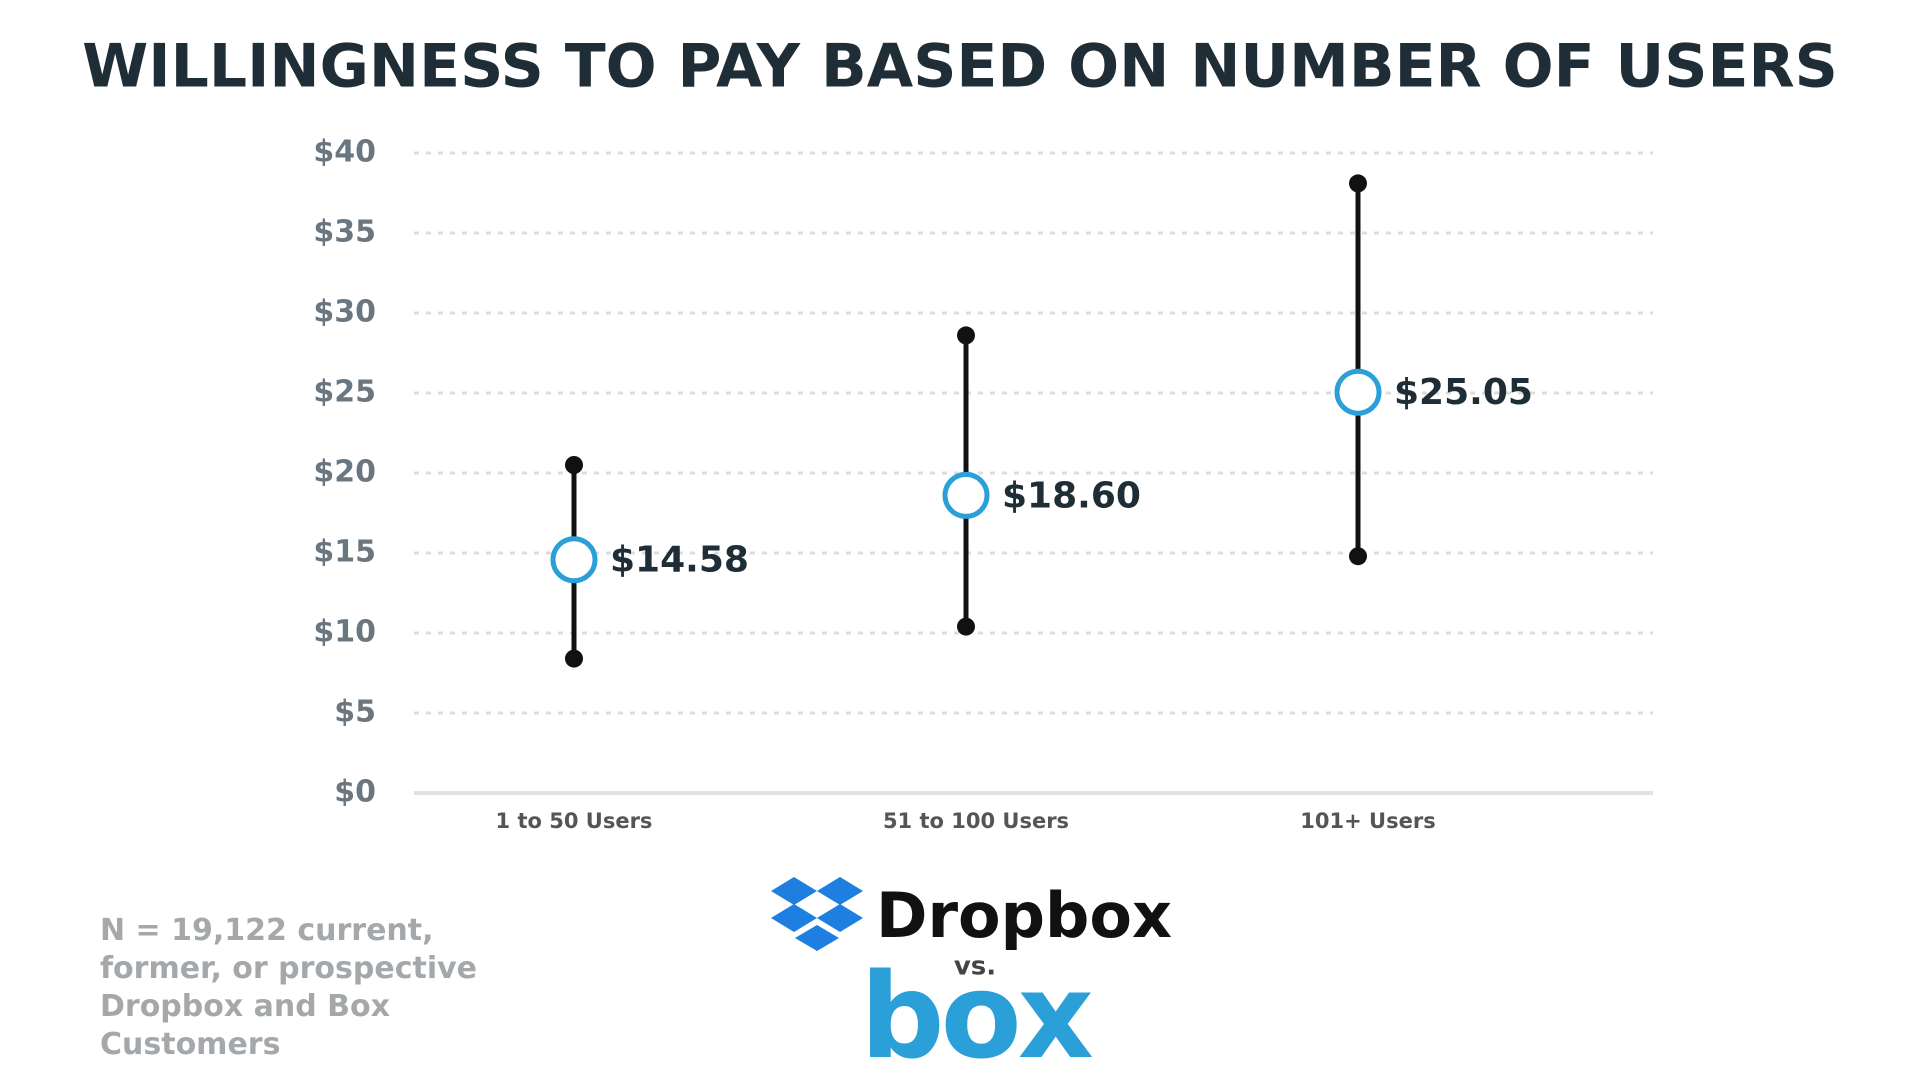  I want to click on dropbox-wordmark: Dropbox, so click(1024, 915).